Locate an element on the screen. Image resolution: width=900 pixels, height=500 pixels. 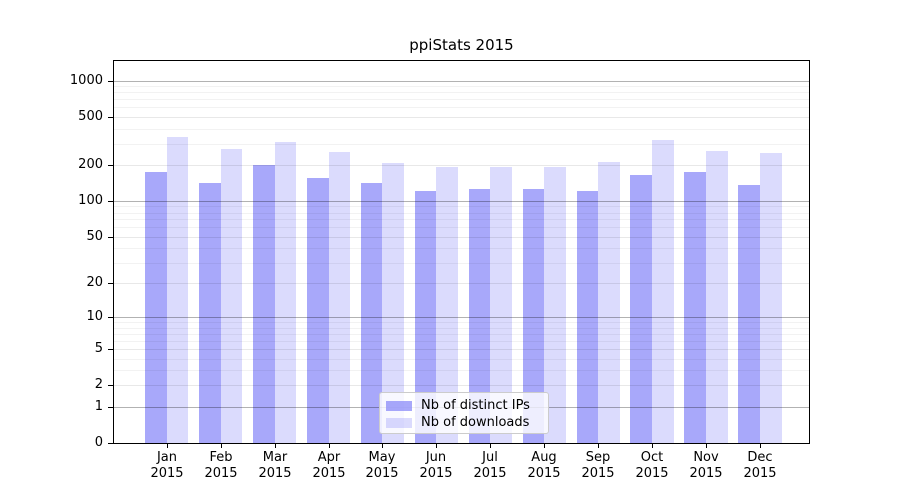
x-tick-label-sep: Sep 2015 is located at coordinates (598, 465).